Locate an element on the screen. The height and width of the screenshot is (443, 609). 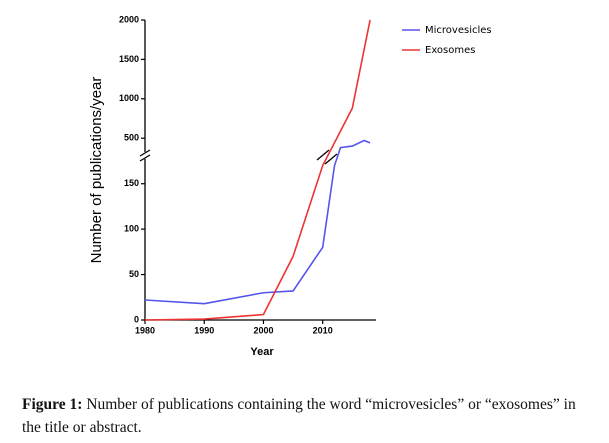
legend-label: Exosomes is located at coordinates (450, 50).